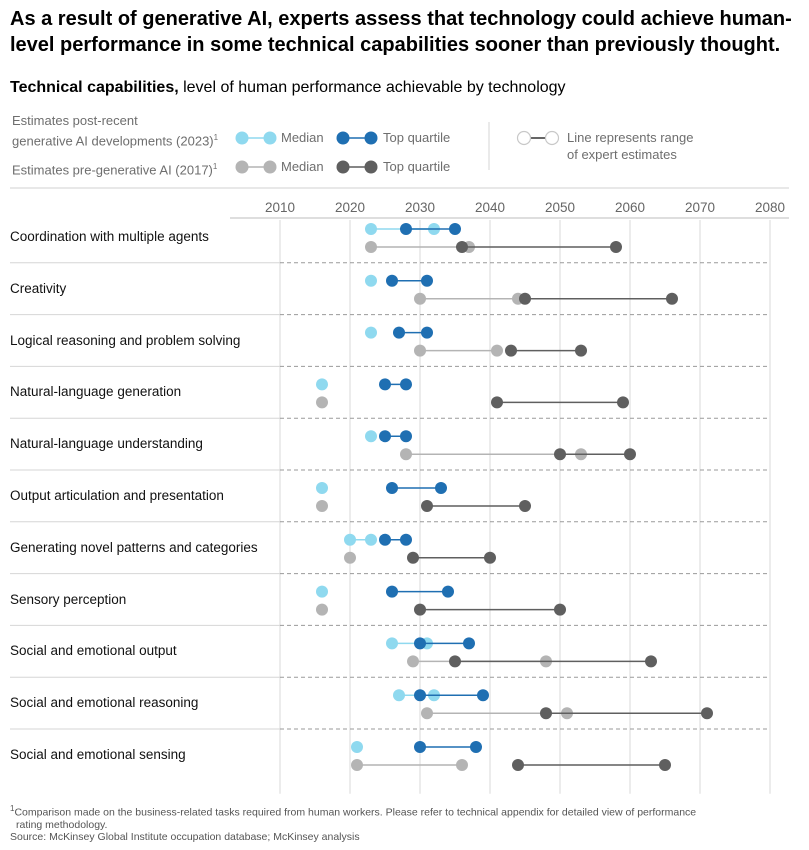  What do you see at coordinates (371, 138) in the screenshot?
I see `legend-quartile-2023-dot-b` at bounding box center [371, 138].